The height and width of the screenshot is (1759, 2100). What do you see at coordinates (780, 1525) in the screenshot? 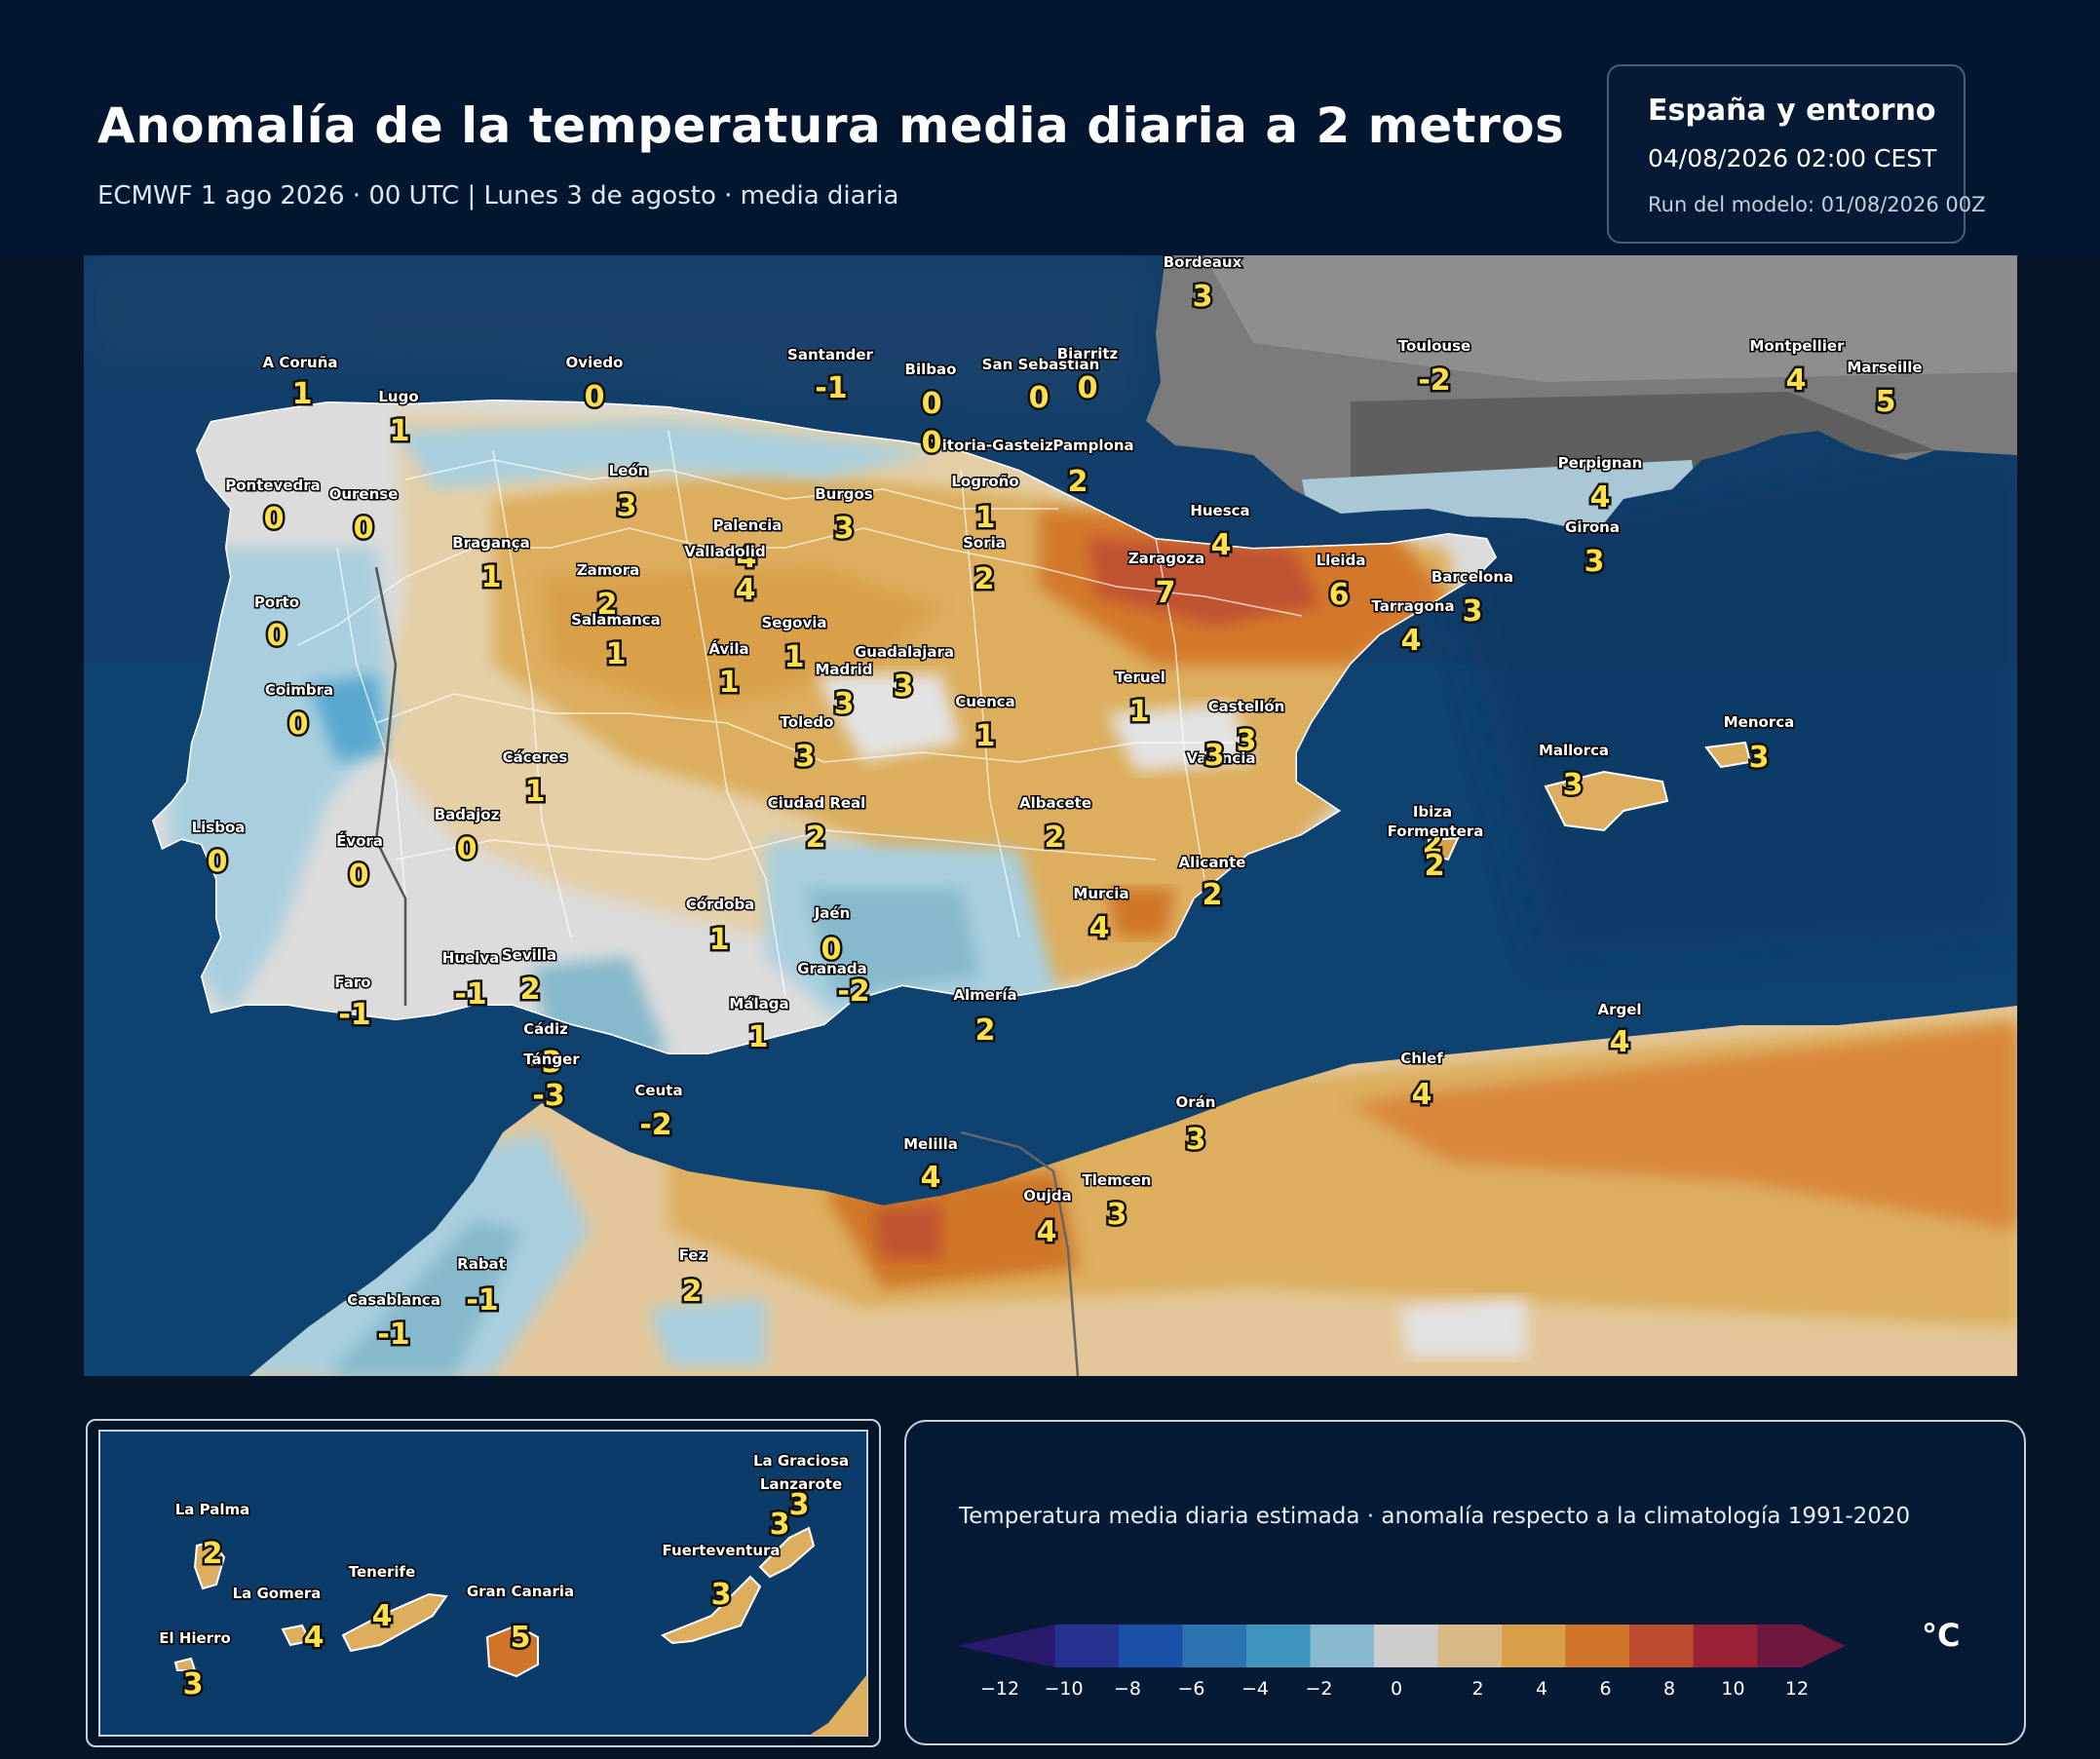
I see `island-value-lanzarote: 3` at bounding box center [780, 1525].